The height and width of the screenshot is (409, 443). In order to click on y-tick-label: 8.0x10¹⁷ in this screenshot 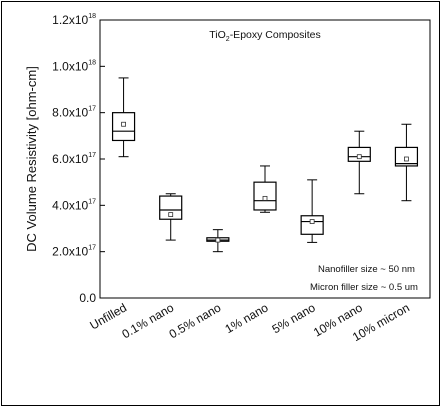, I will do `click(74, 113)`.